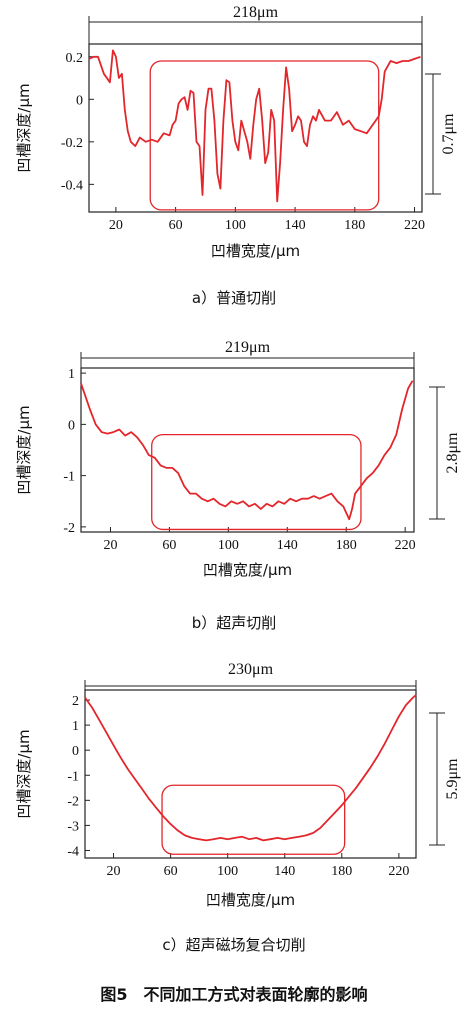  I want to click on depth-label: 2.8μm, so click(452, 453).